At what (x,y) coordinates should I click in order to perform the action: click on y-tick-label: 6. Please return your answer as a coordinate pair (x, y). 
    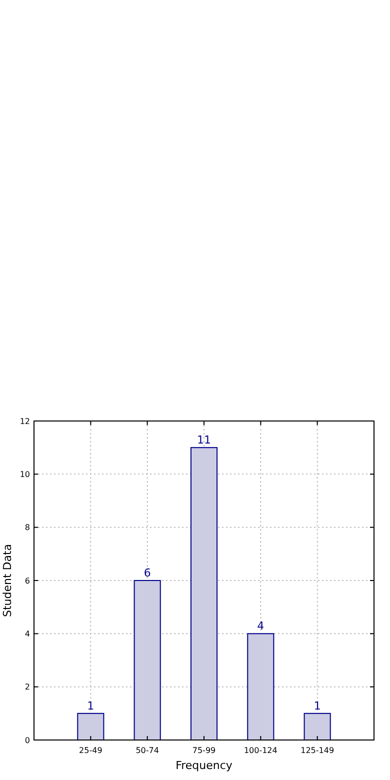
    Looking at the image, I should click on (27, 581).